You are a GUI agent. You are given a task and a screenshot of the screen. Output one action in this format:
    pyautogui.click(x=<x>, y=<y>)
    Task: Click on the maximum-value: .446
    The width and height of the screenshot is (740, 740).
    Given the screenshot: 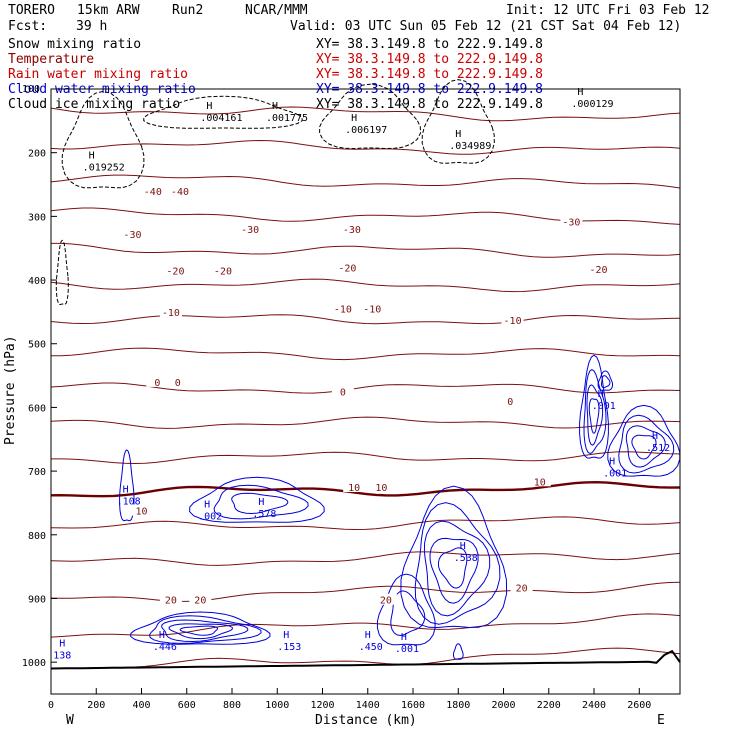 What is the action you would take?
    pyautogui.click(x=165, y=647)
    